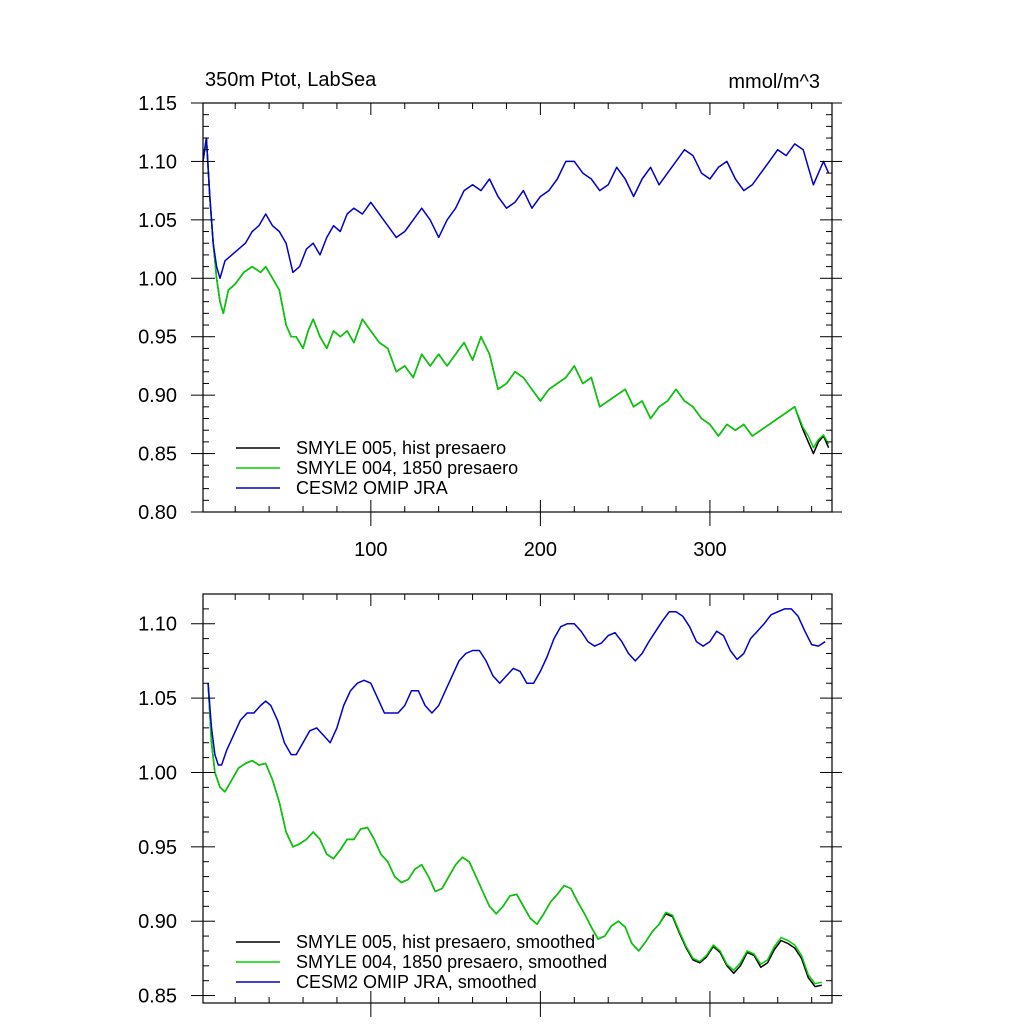 The image size is (1024, 1024). What do you see at coordinates (407, 468) in the screenshot?
I see `top-legend-label-1: SMYLE 004, 1850 presaero` at bounding box center [407, 468].